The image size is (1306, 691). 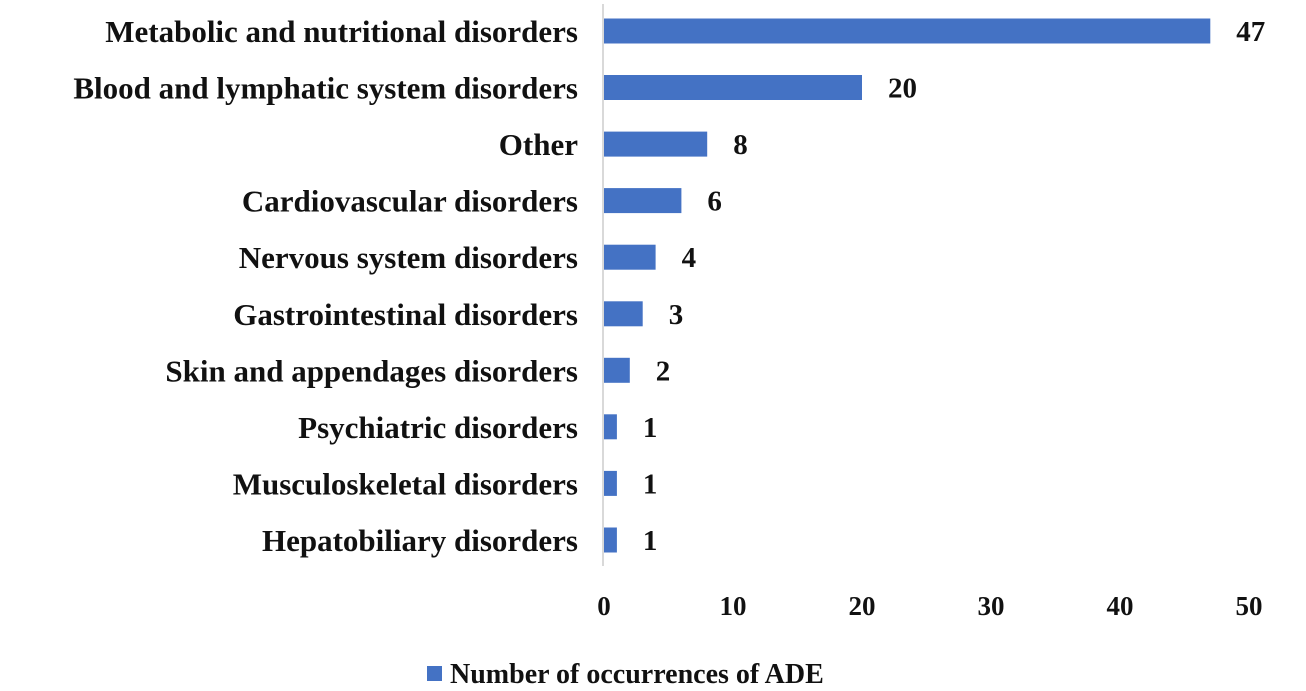 What do you see at coordinates (714, 202) in the screenshot?
I see `data-label: 6` at bounding box center [714, 202].